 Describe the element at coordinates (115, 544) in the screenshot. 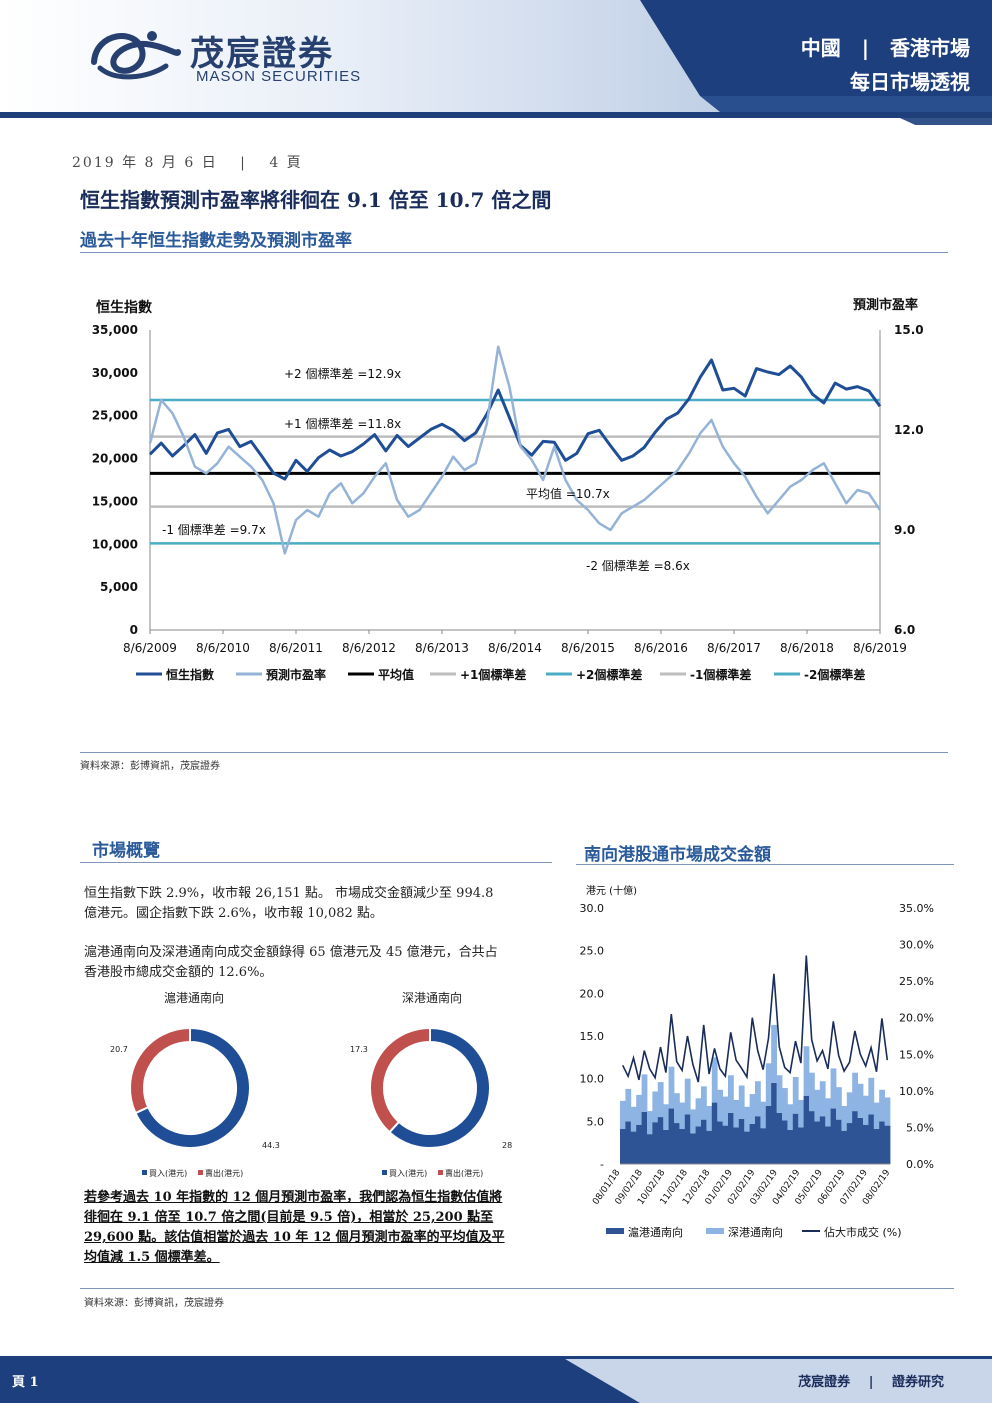

I see `left-tick-label: 10,000` at that location.